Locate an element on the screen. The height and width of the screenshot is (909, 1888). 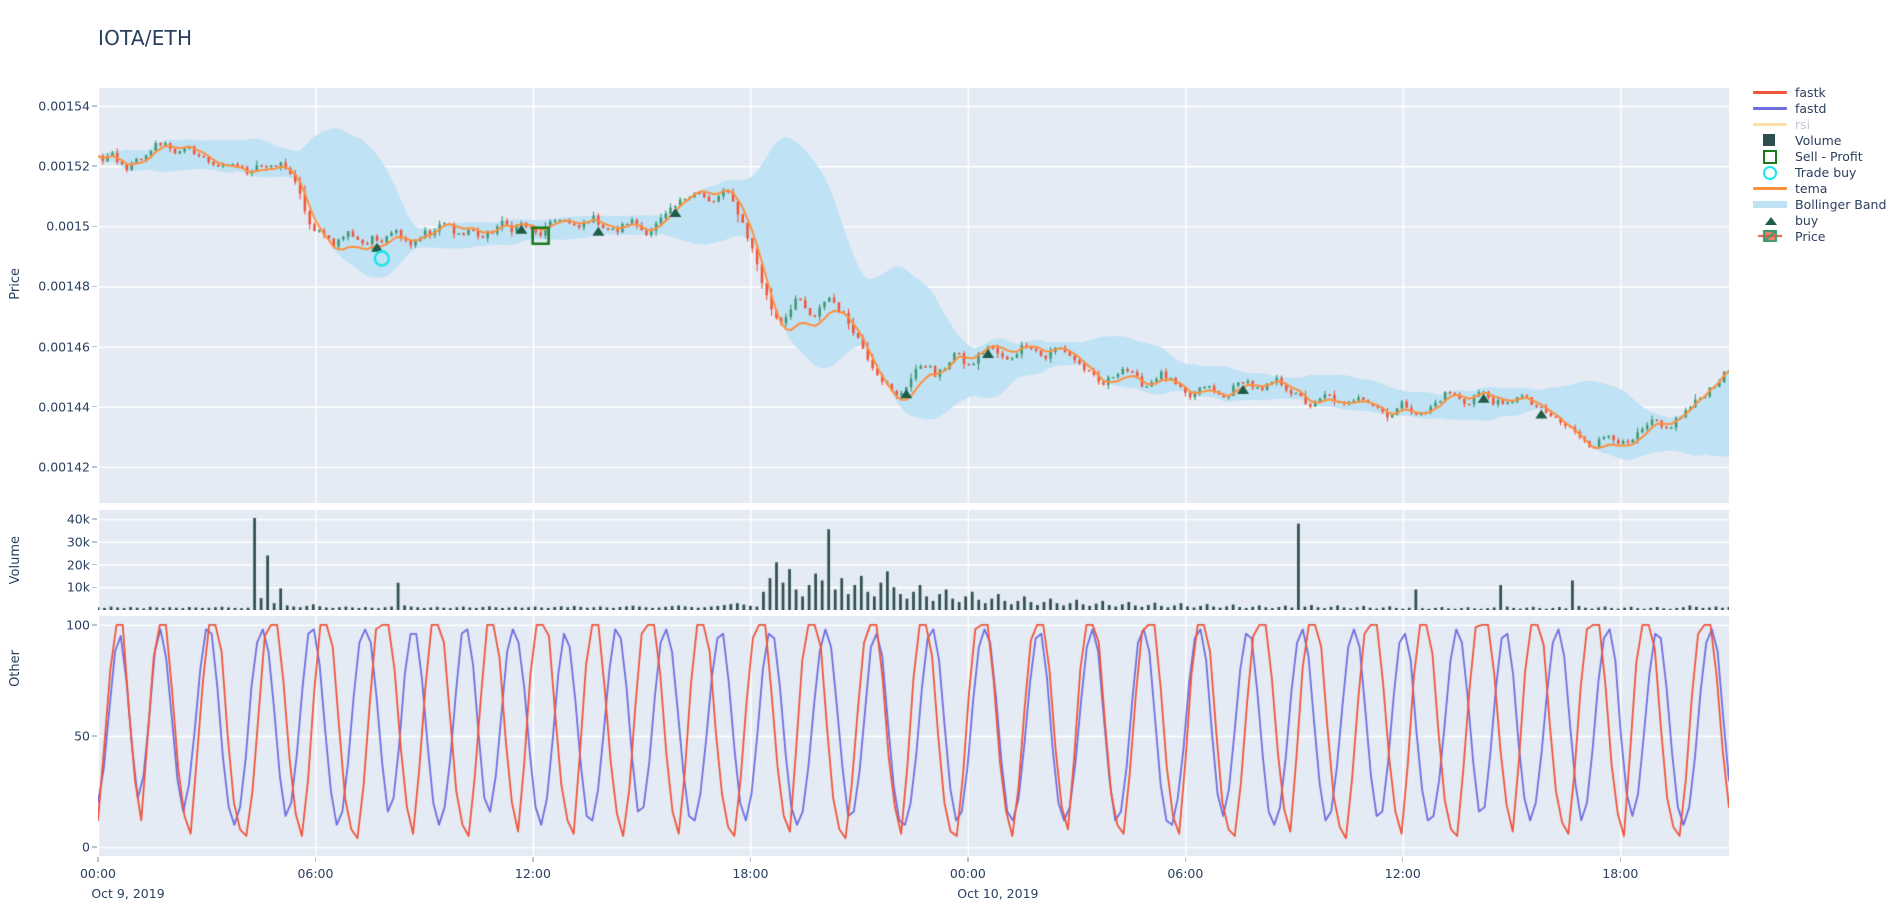
y-tick-label: 0.00148 is located at coordinates (64, 286).